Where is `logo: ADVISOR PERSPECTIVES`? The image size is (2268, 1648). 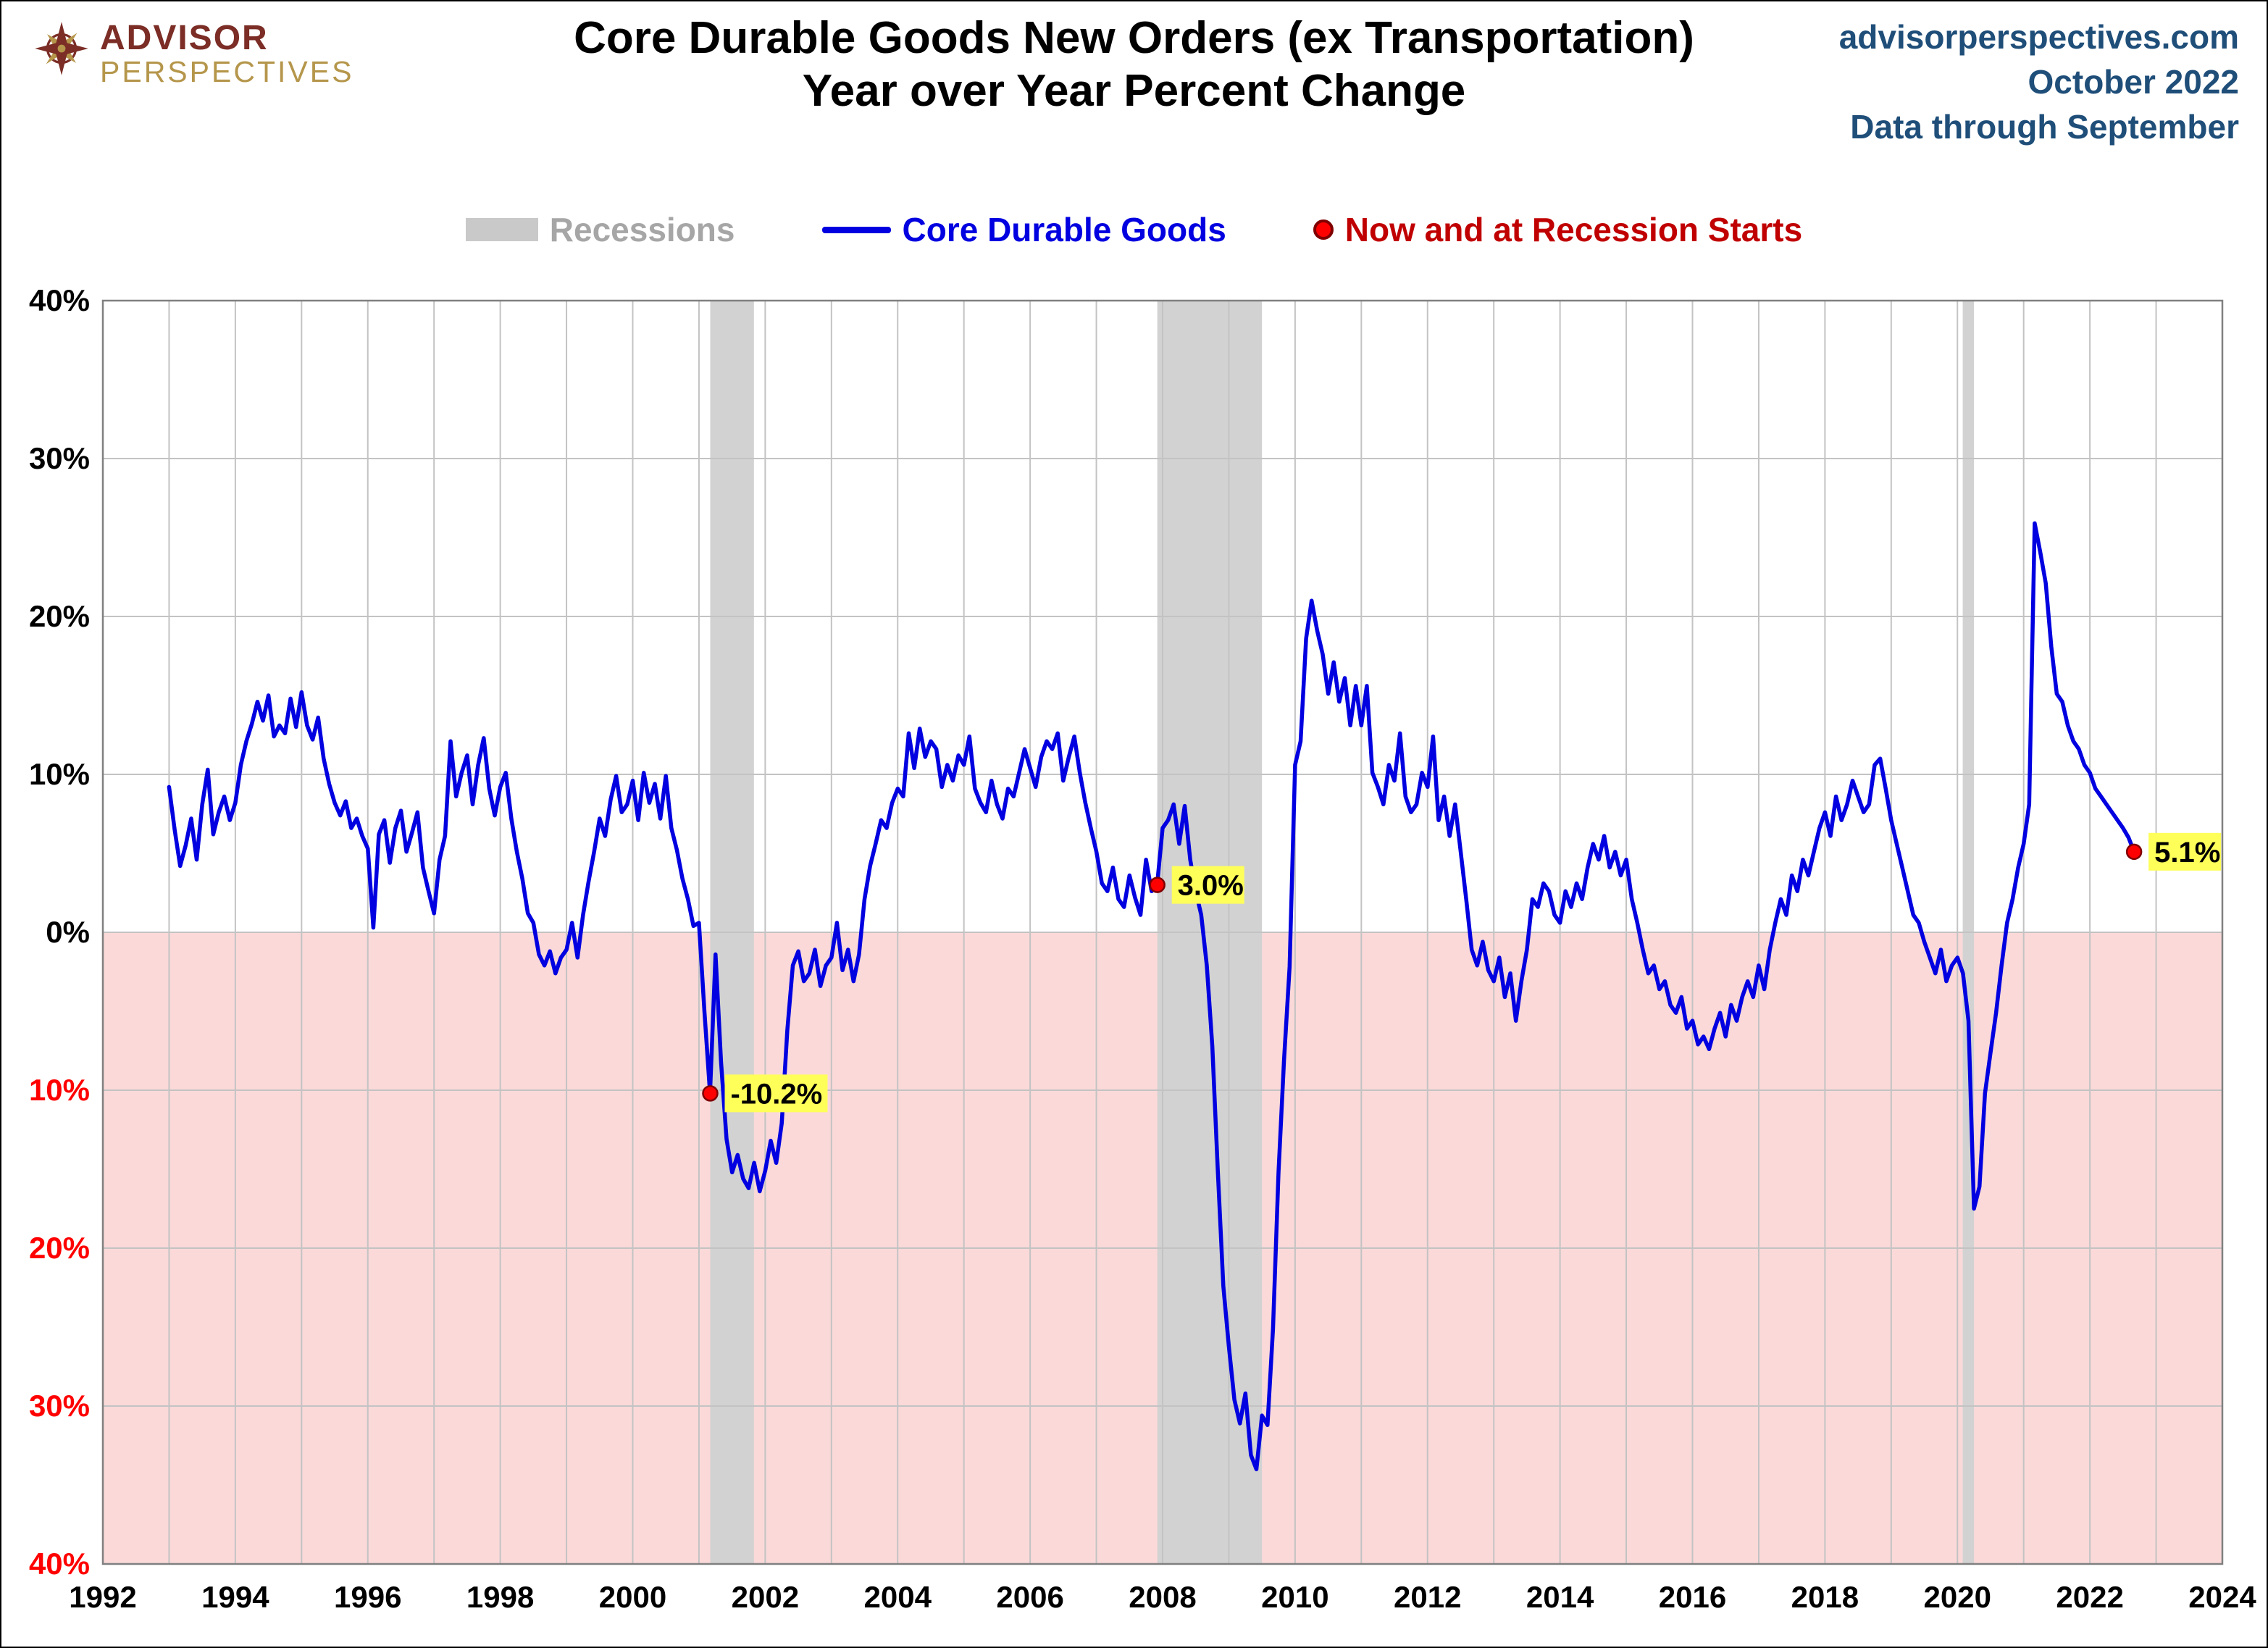 logo: ADVISOR PERSPECTIVES is located at coordinates (193, 54).